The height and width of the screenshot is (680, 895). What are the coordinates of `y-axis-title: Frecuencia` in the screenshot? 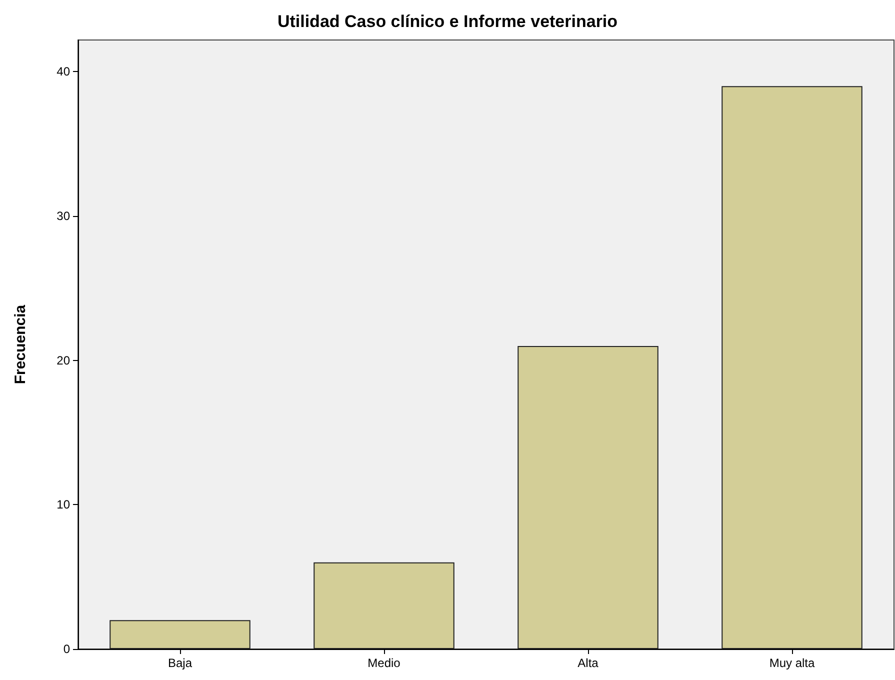 It's located at (20, 344).